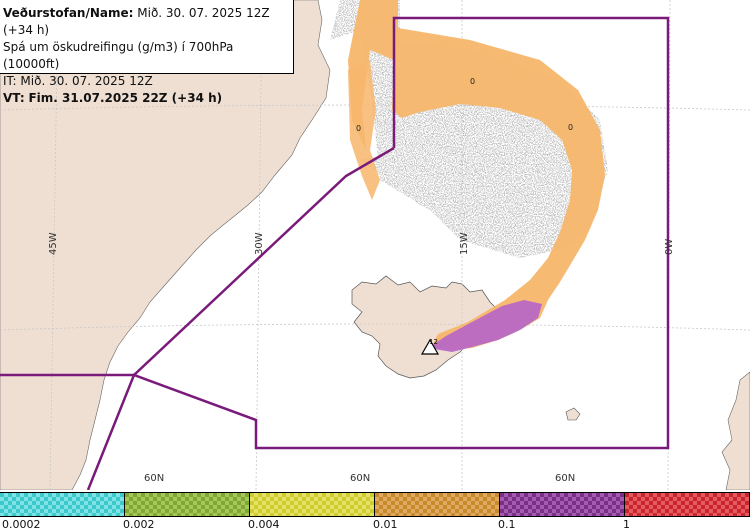 Image resolution: width=750 pixels, height=532 pixels. What do you see at coordinates (433, 342) in the screenshot?
I see `volcano-marker-label: 12` at bounding box center [433, 342].